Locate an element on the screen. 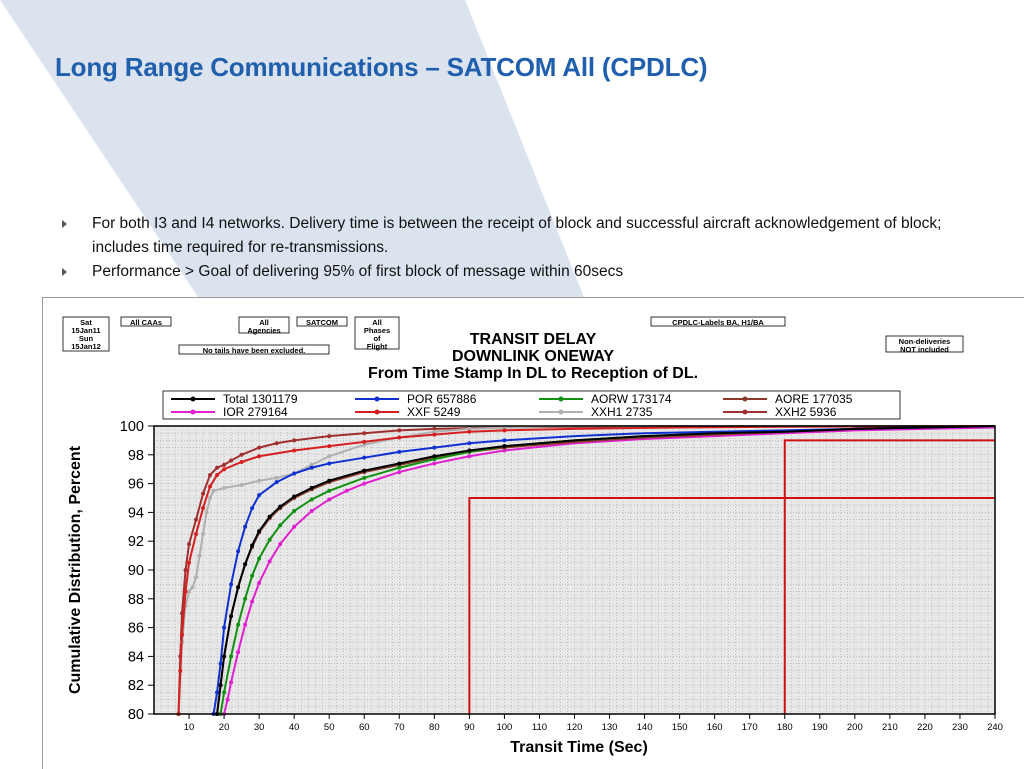  x-tick-label: 50 is located at coordinates (329, 727).